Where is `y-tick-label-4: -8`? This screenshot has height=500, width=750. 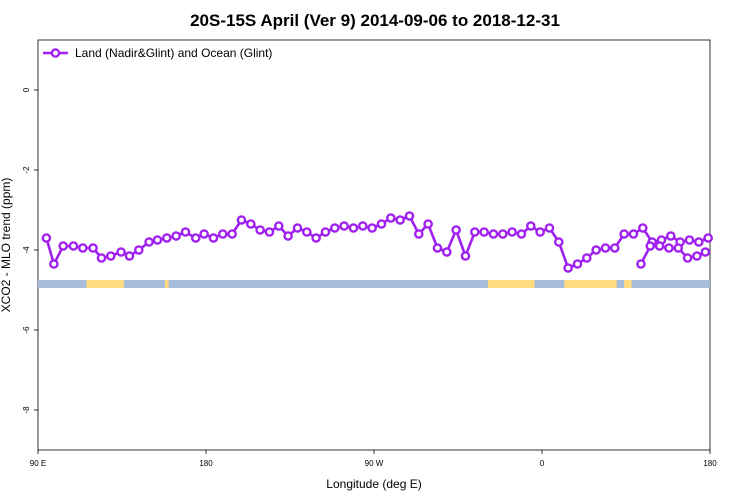 y-tick-label-4: -8 is located at coordinates (26, 410).